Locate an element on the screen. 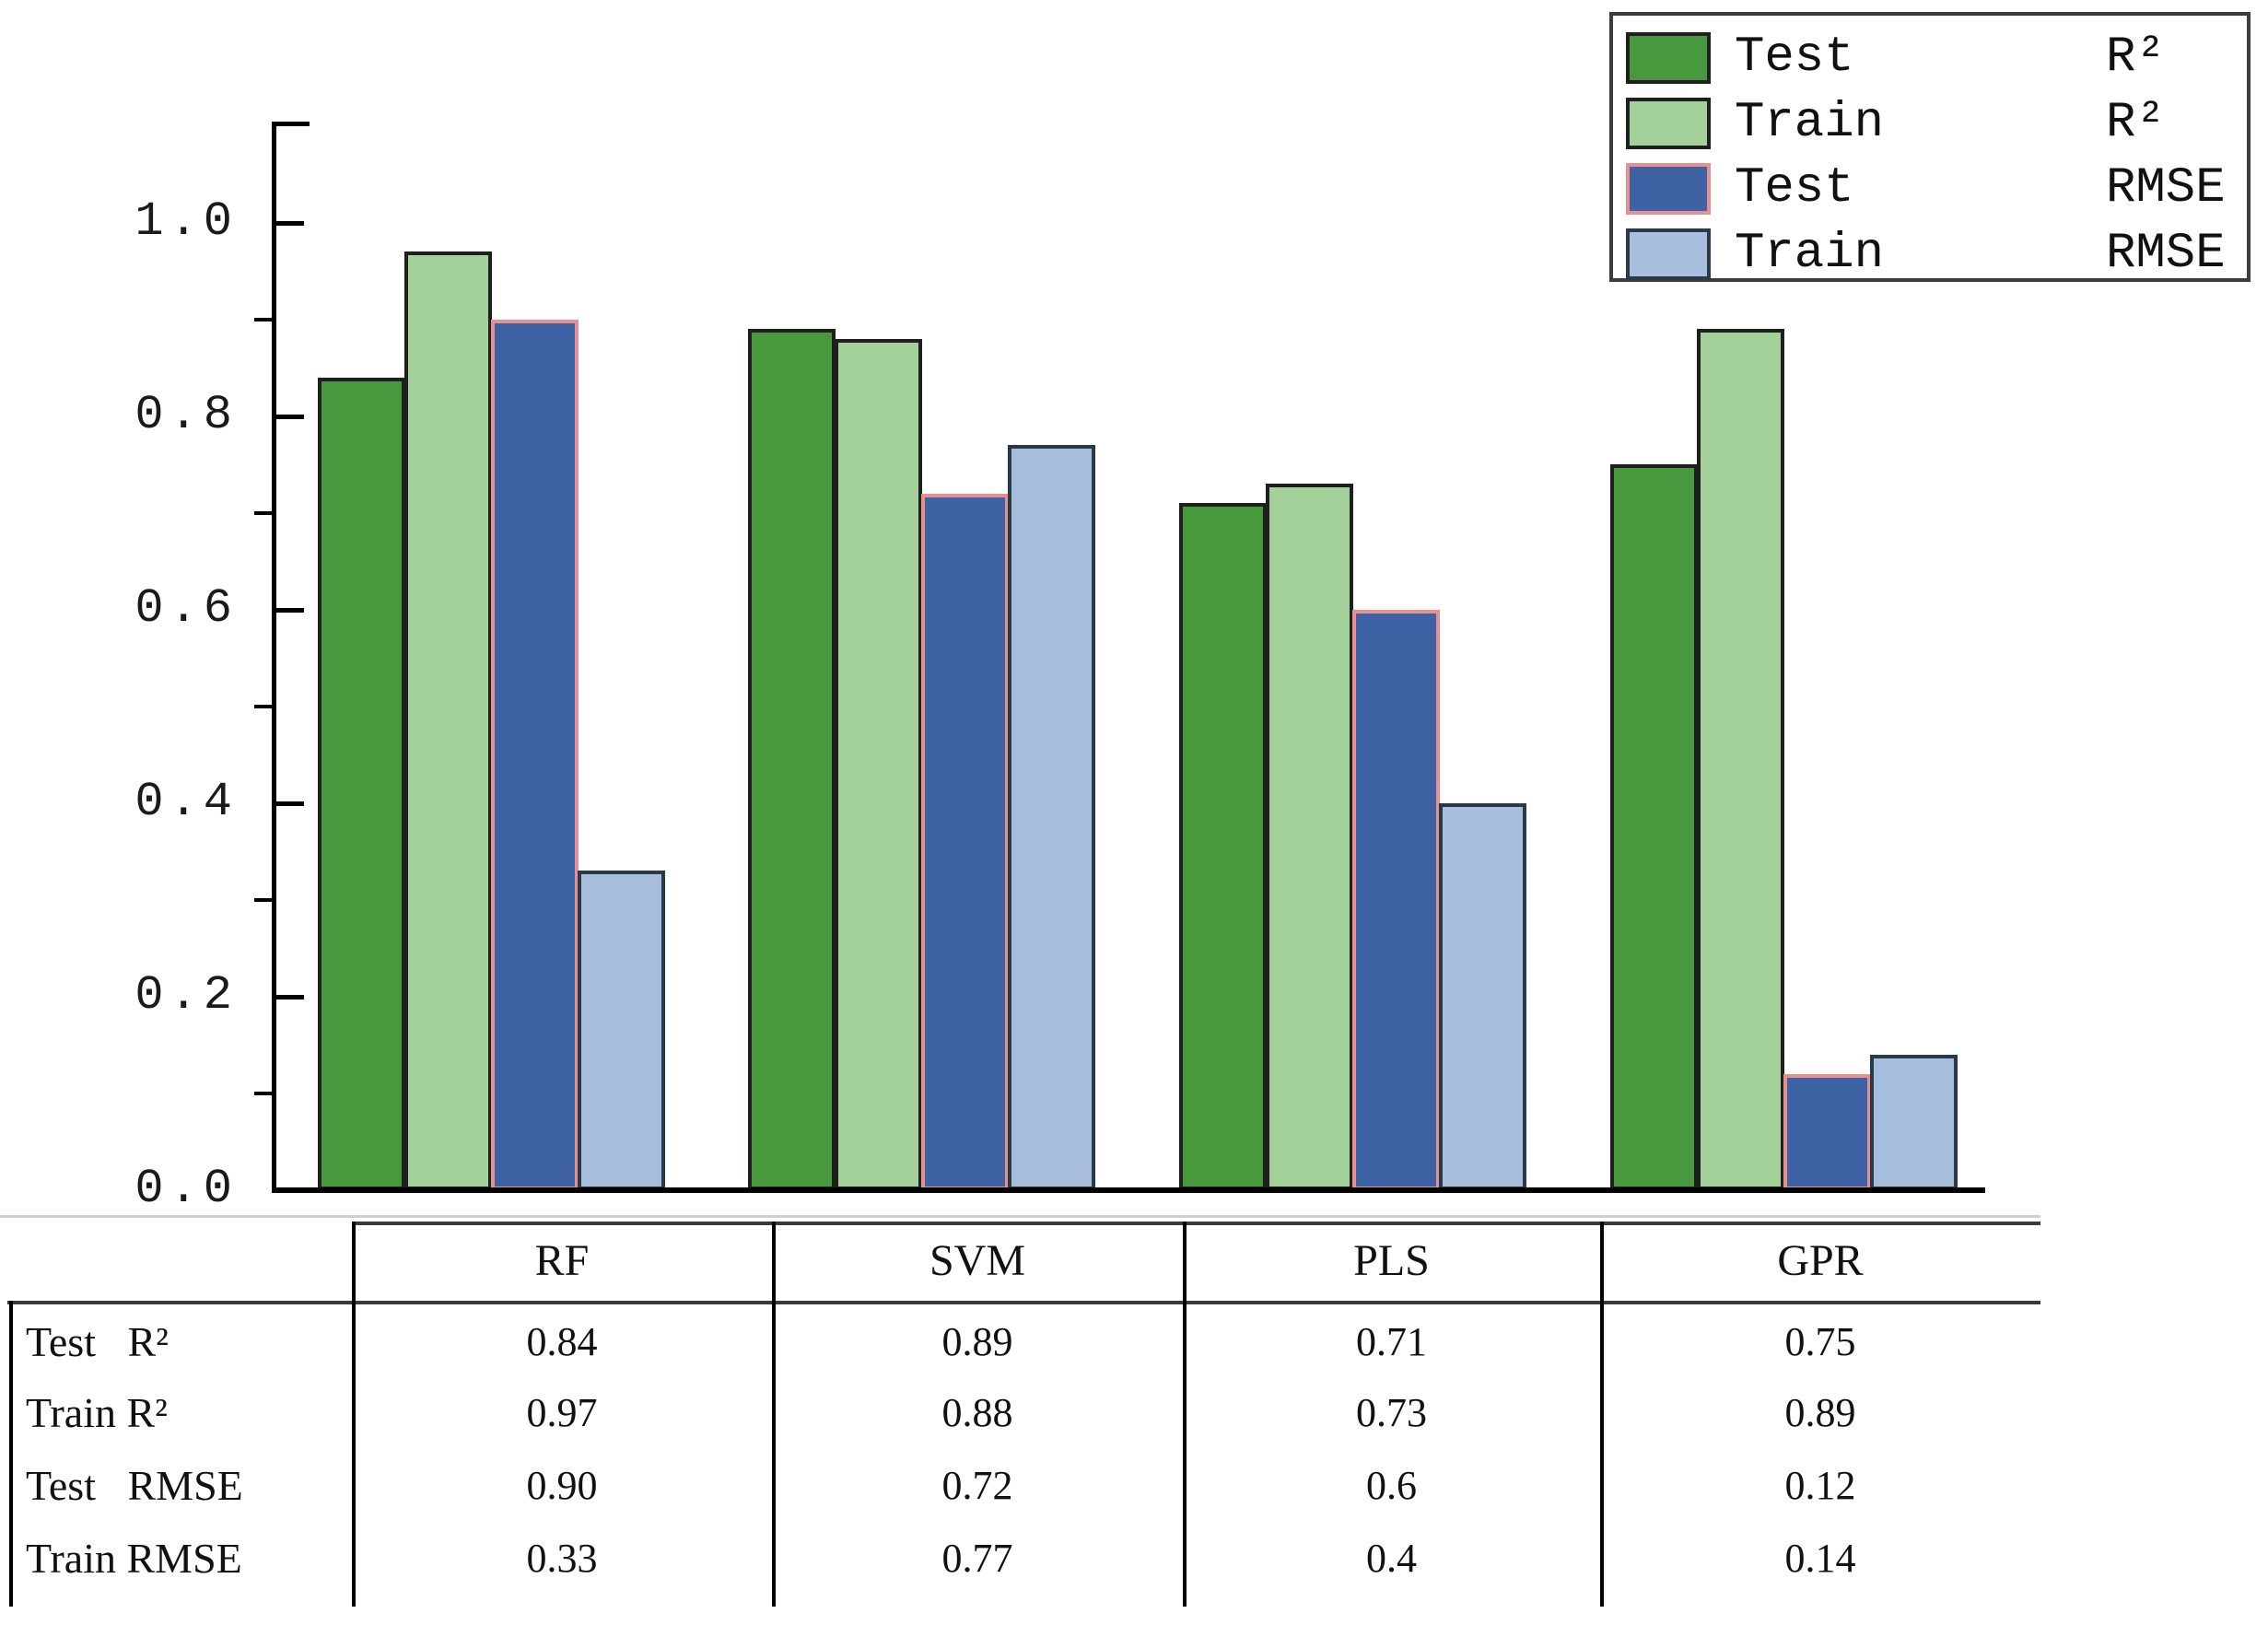 The width and height of the screenshot is (2268, 1625). bar-pls-train-rmse is located at coordinates (1482, 997).